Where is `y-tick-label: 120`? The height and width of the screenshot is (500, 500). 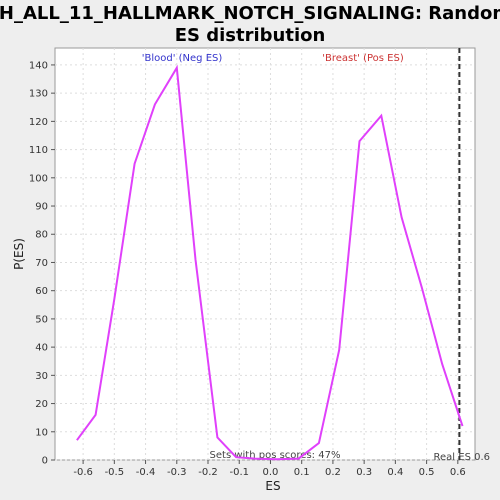 y-tick-label: 120 is located at coordinates (38, 122).